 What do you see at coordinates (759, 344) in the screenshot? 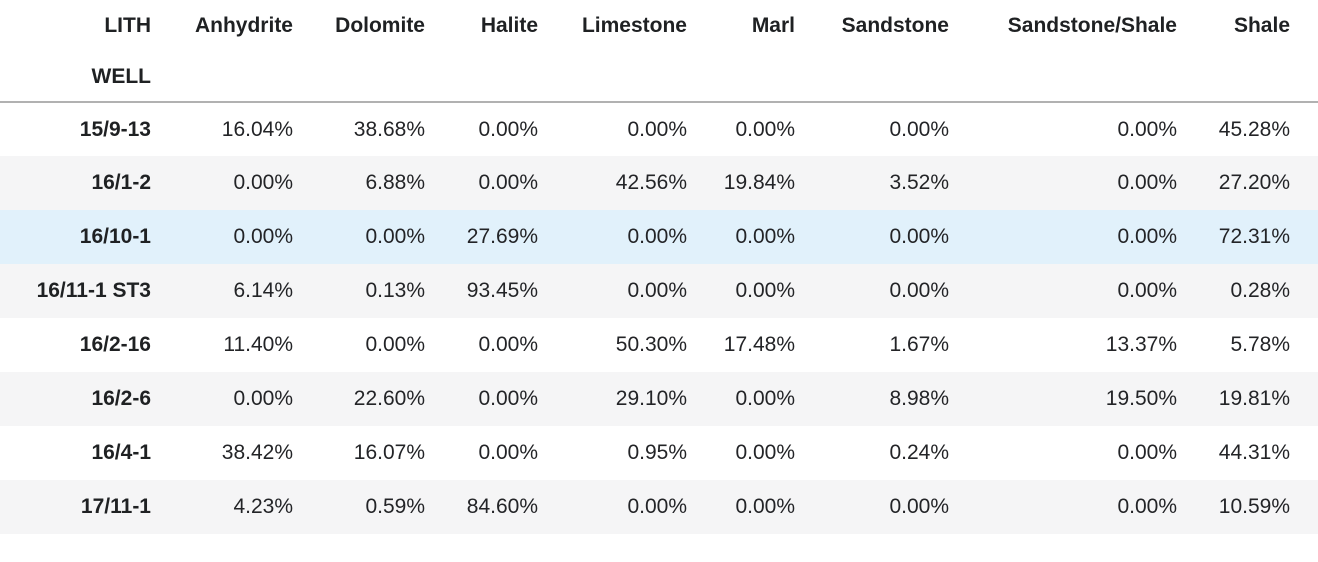
I see `cell-marl: 17.48%` at bounding box center [759, 344].